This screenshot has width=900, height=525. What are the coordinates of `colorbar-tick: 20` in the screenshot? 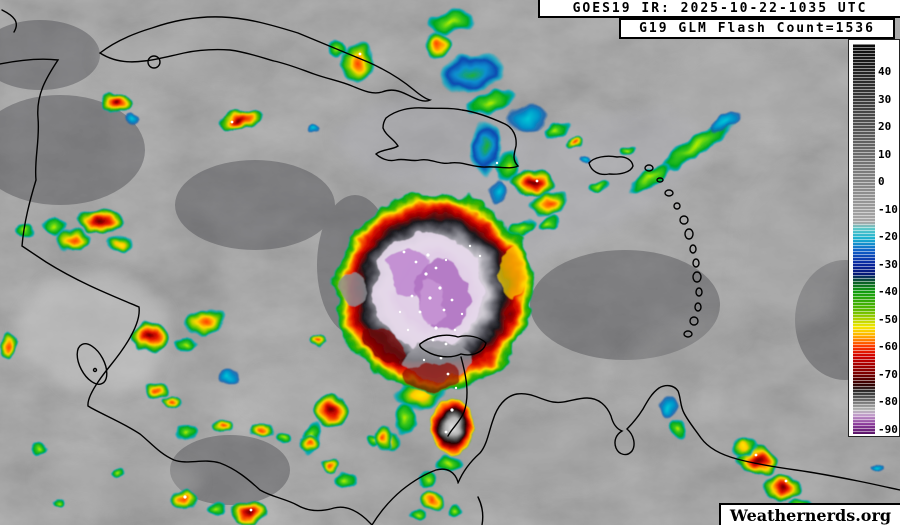 It's located at (885, 127).